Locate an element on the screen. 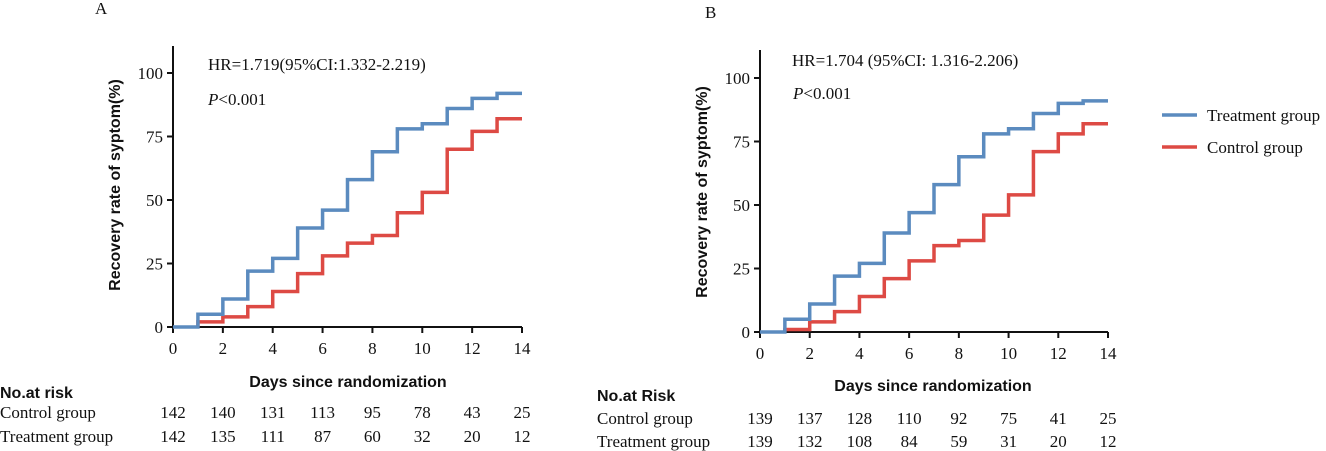  panel-a-risk-value: 131 is located at coordinates (273, 412).